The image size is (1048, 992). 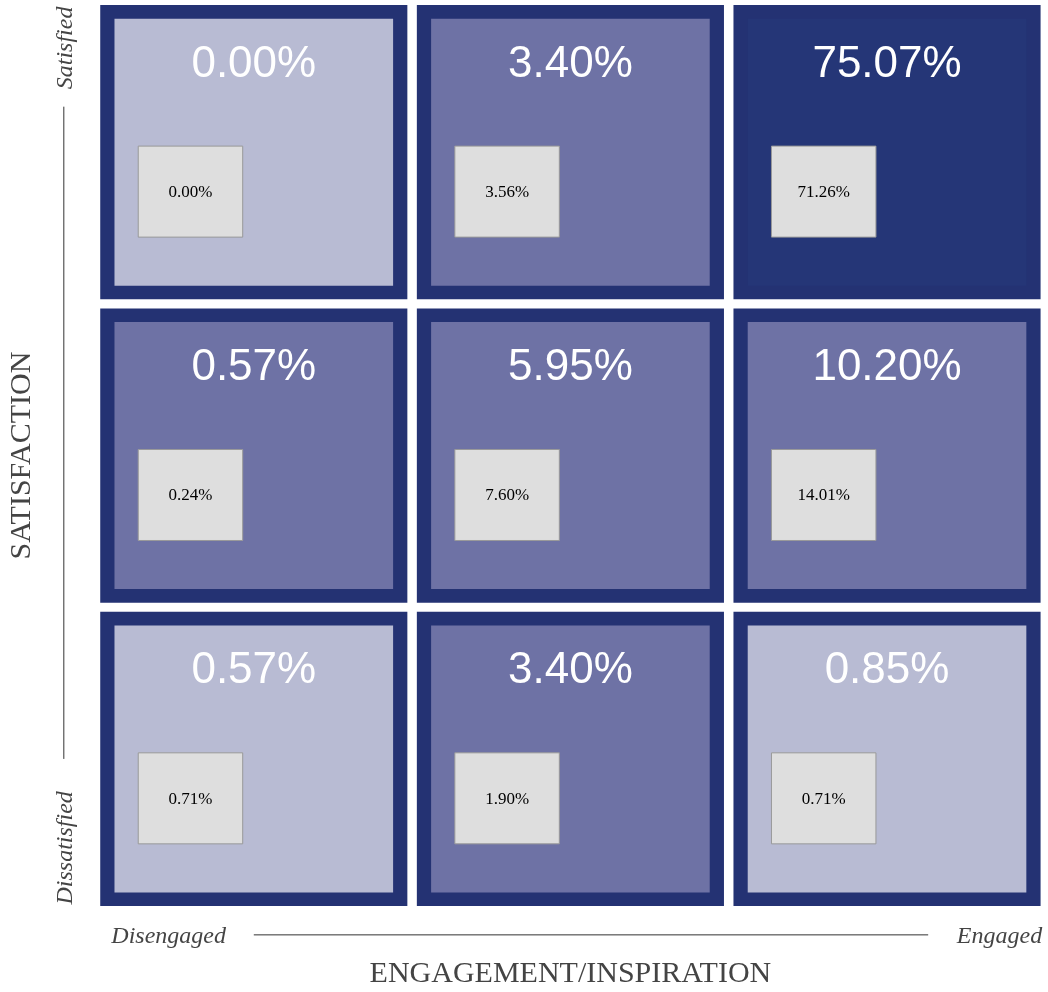 I want to click on x-tick-label: Disengaged, so click(x=168, y=934).